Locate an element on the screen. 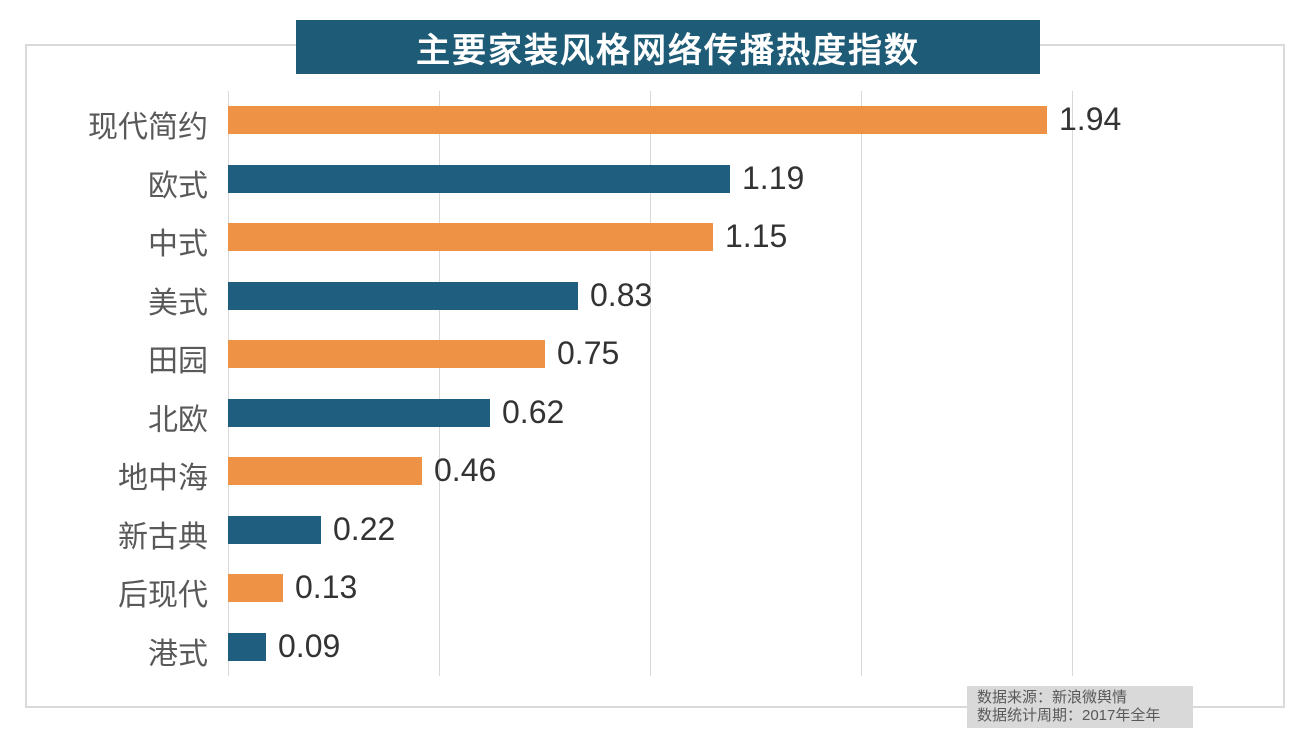  category-label: 中式 is located at coordinates (178, 244).